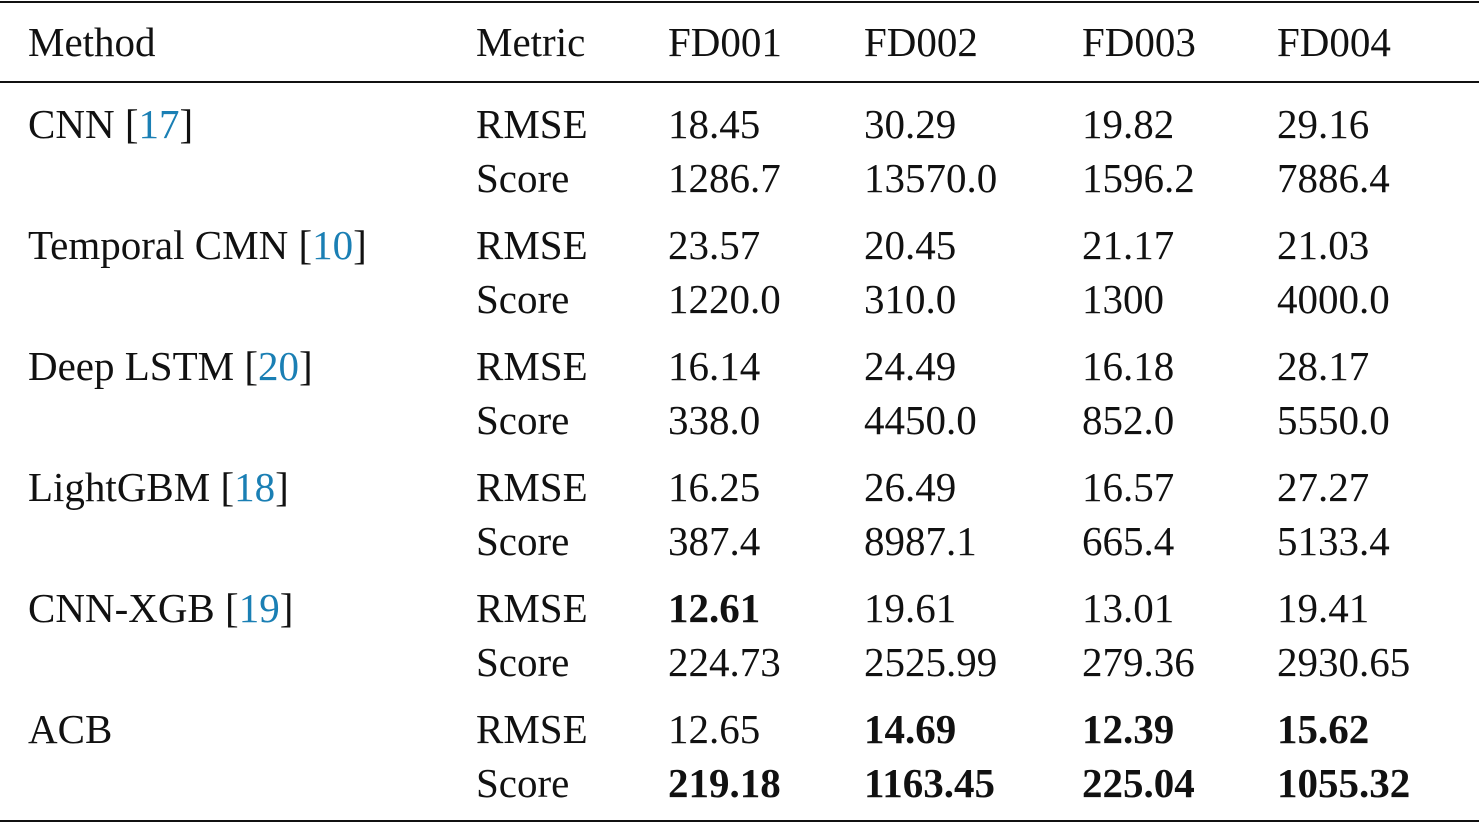 The width and height of the screenshot is (1479, 824). I want to click on value-cell: 21.03, so click(1323, 245).